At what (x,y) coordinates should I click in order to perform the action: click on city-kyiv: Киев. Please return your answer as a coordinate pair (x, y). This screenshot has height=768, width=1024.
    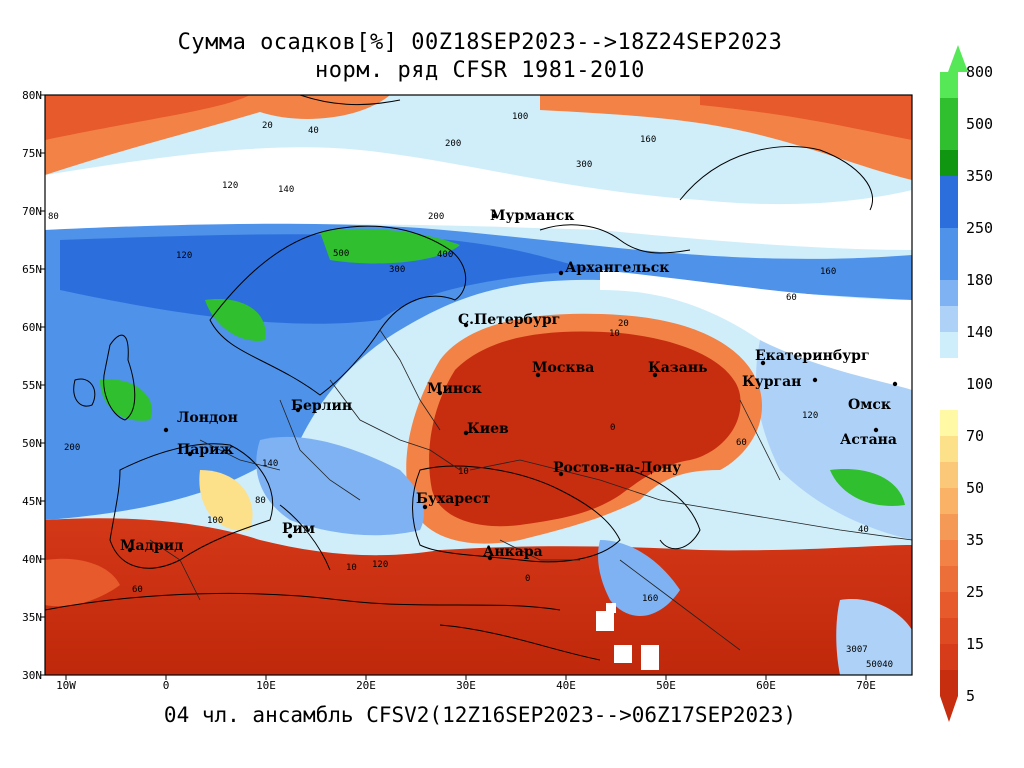
    Looking at the image, I should click on (488, 429).